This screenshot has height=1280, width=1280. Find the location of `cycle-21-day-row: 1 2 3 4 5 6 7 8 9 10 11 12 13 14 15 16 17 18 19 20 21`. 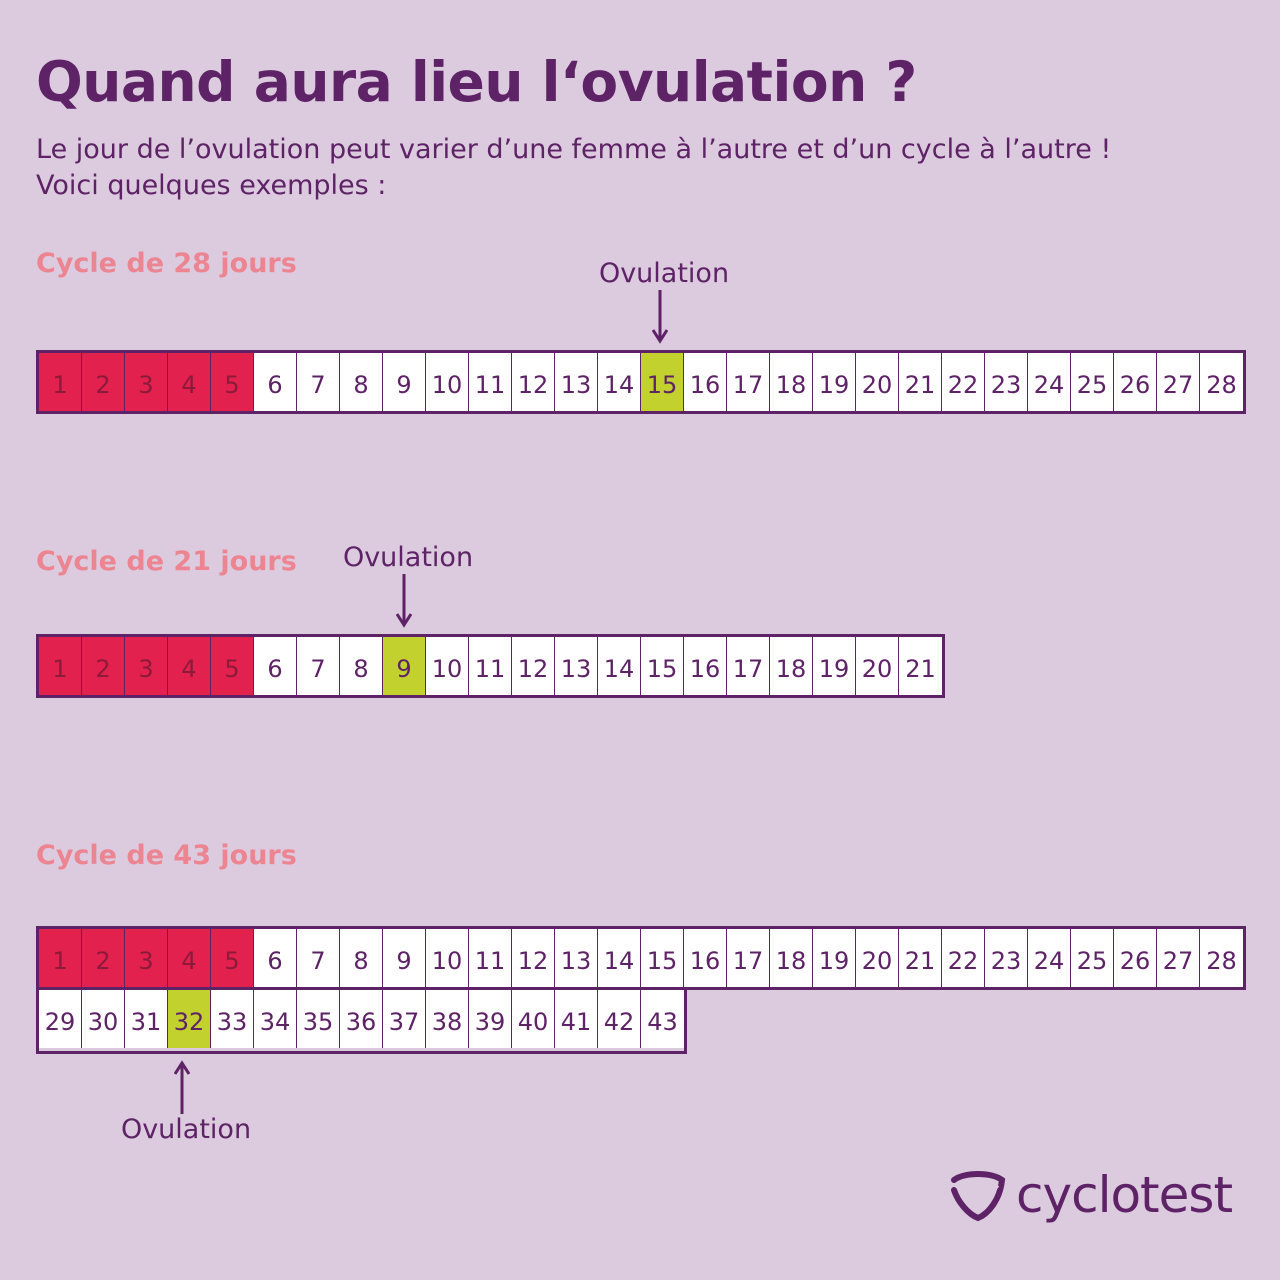

cycle-21-day-row: 1 2 3 4 5 6 7 8 9 10 11 12 13 14 15 16 17 18 19 20 21 is located at coordinates (490, 666).